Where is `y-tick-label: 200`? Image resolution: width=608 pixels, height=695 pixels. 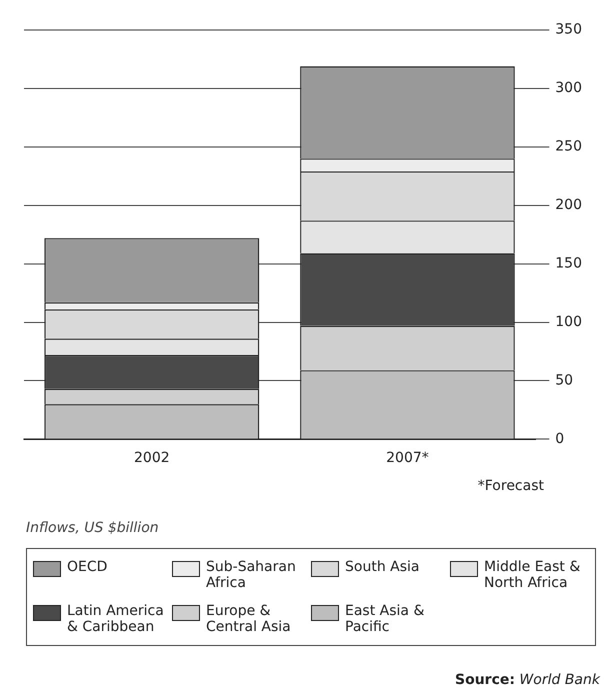
y-tick-label: 200 is located at coordinates (568, 205).